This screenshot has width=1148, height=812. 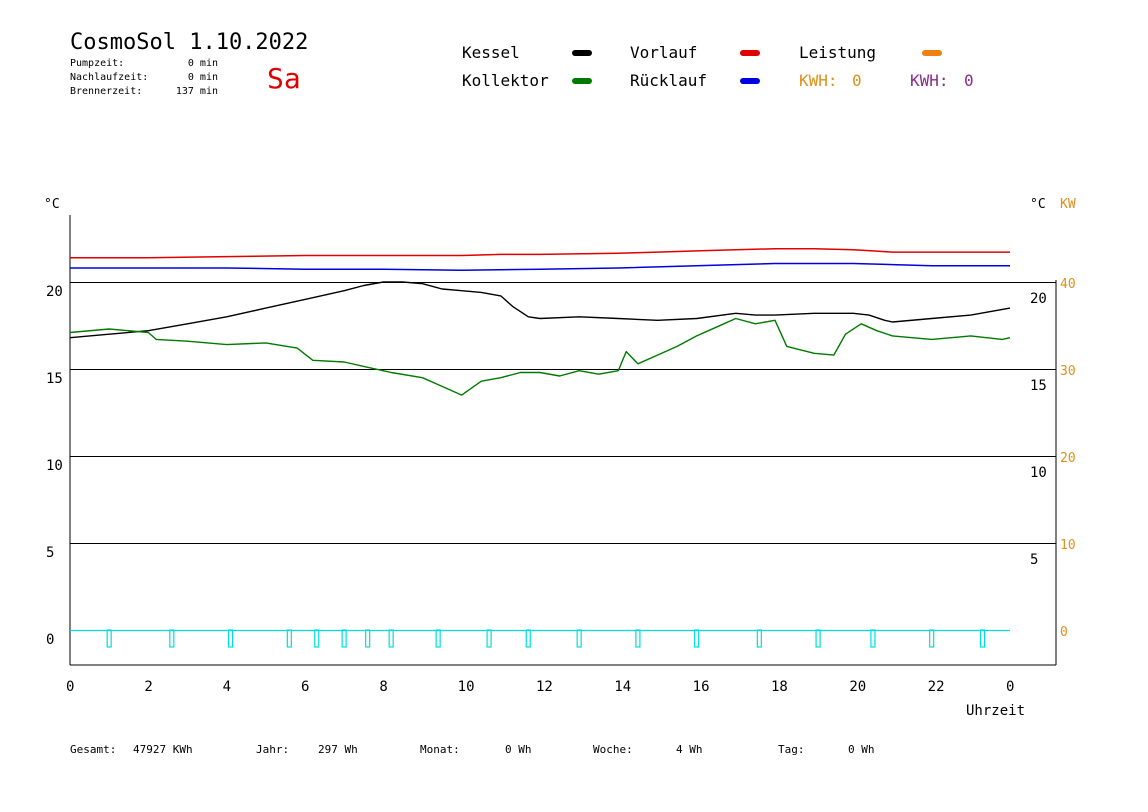 What do you see at coordinates (338, 749) in the screenshot?
I see `footer-jahr-value: 297 Wh` at bounding box center [338, 749].